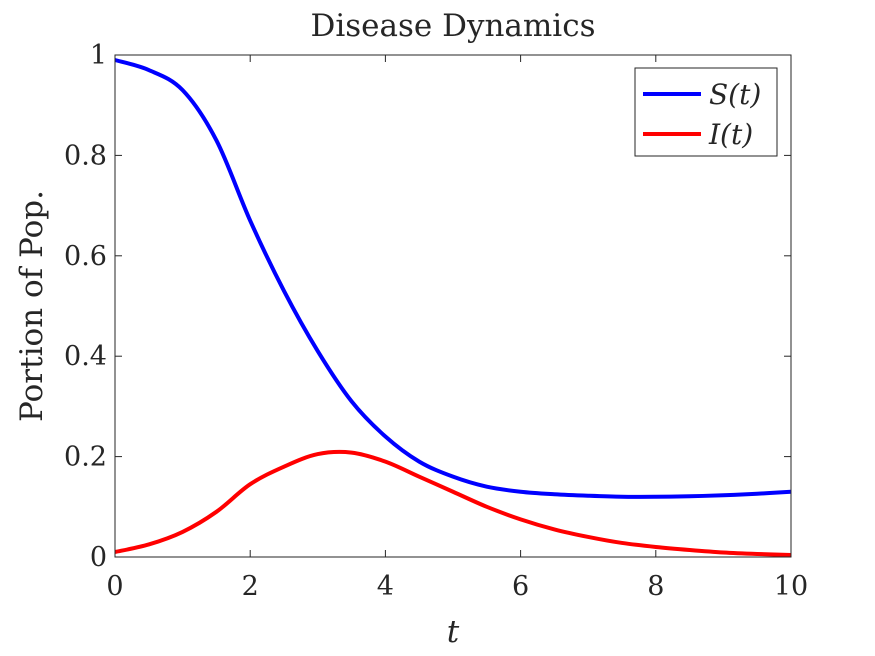  What do you see at coordinates (85, 155) in the screenshot?
I see `y-tick-label: 0.8` at bounding box center [85, 155].